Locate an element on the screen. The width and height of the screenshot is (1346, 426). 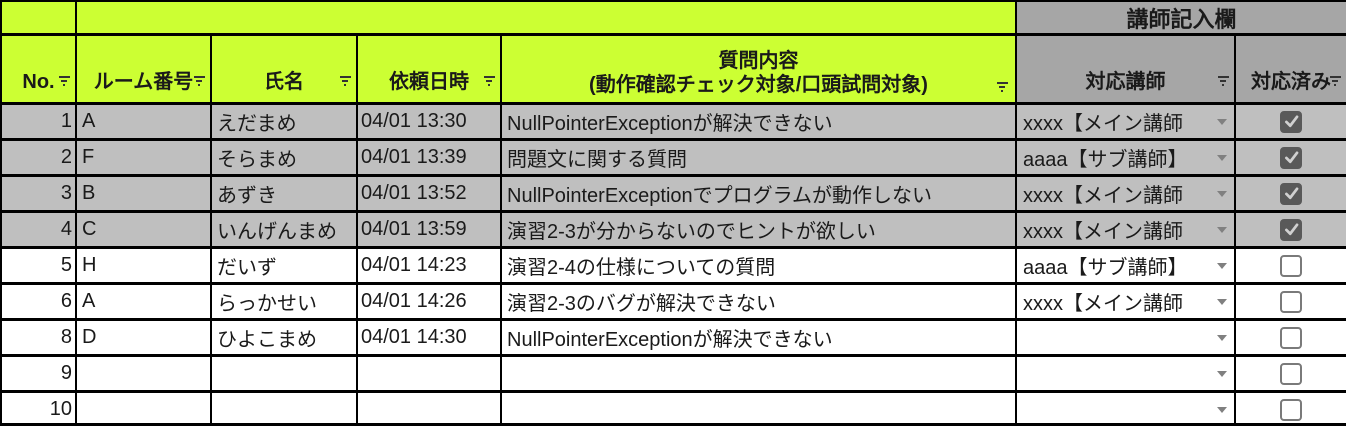
col-header-question-line2: (動作確認チェック対象/口頭試問対象) is located at coordinates (758, 85).